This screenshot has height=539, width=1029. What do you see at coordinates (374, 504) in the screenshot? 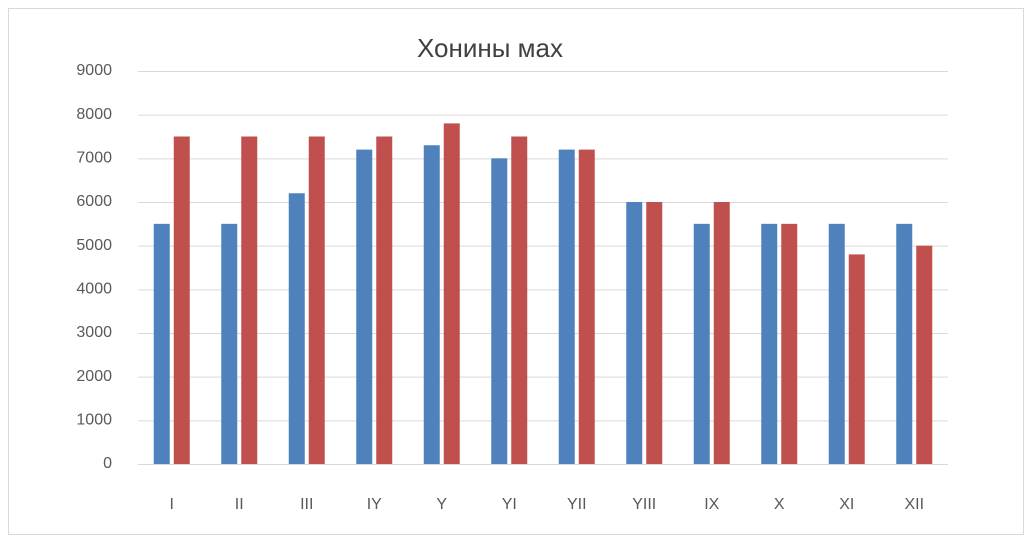
I see `x-tick-label: IY` at bounding box center [374, 504].